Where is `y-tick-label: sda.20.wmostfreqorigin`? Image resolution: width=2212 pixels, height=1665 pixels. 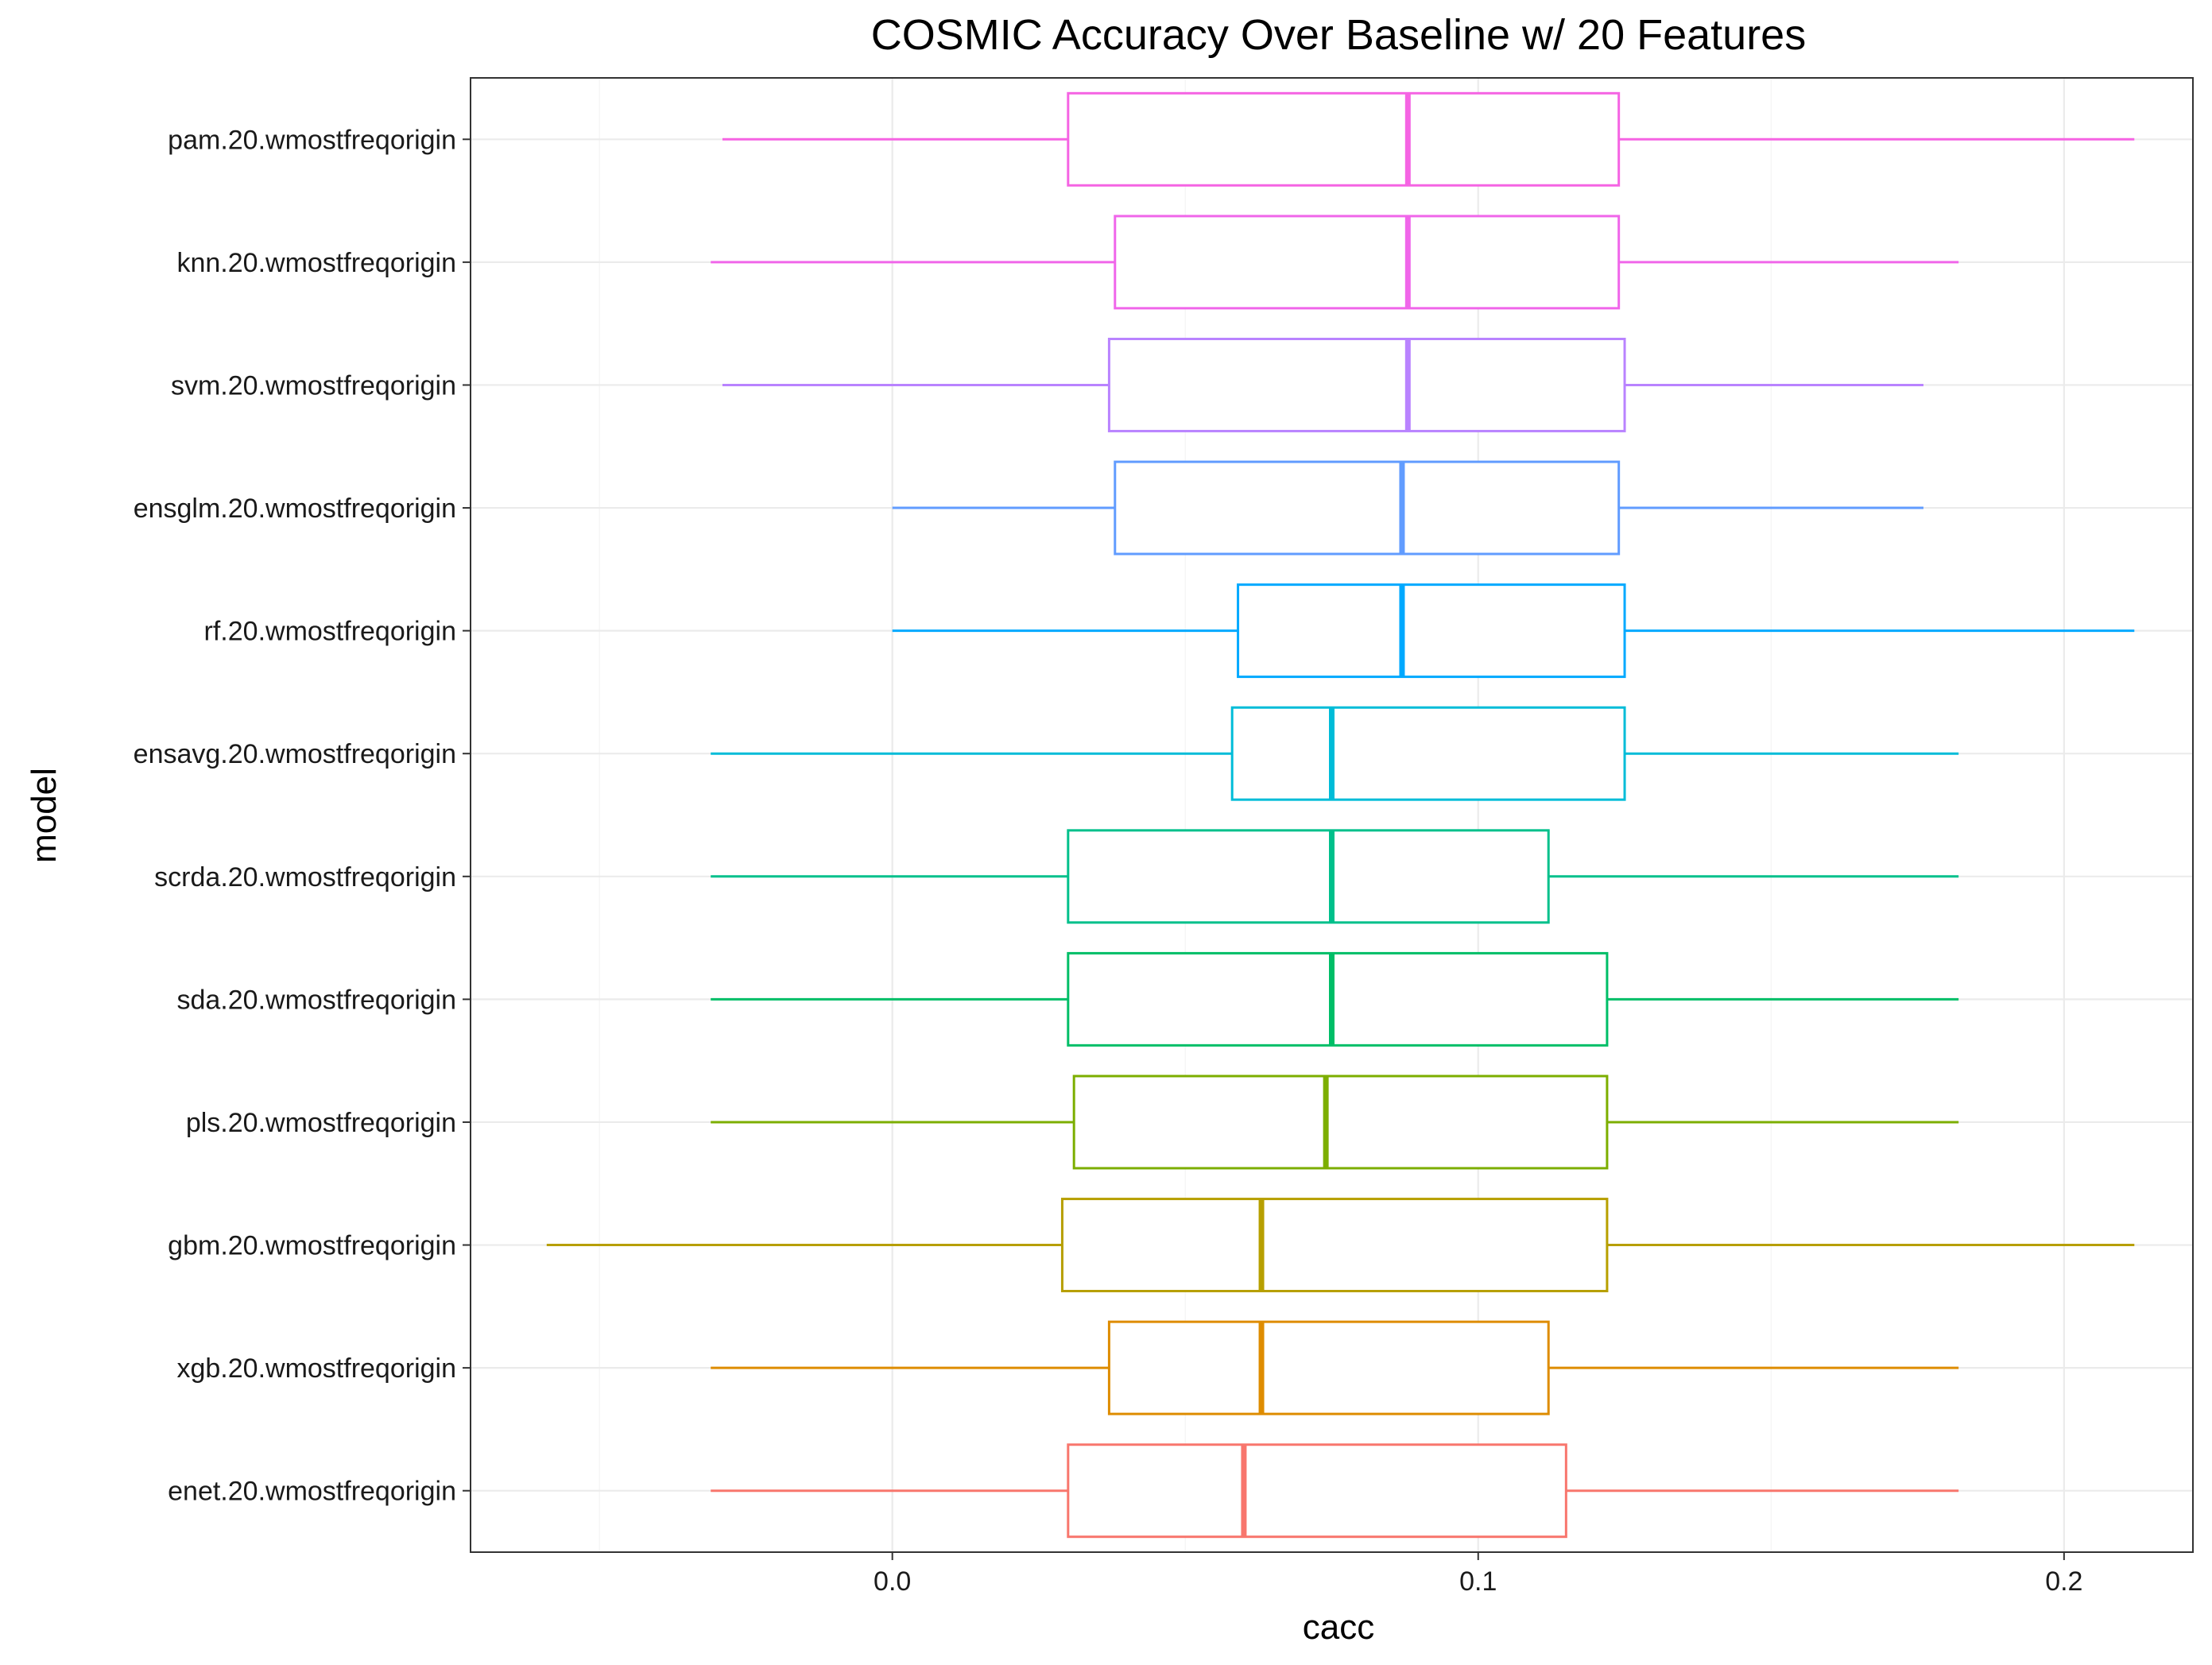
y-tick-label: sda.20.wmostfreqorigin is located at coordinates (316, 1000).